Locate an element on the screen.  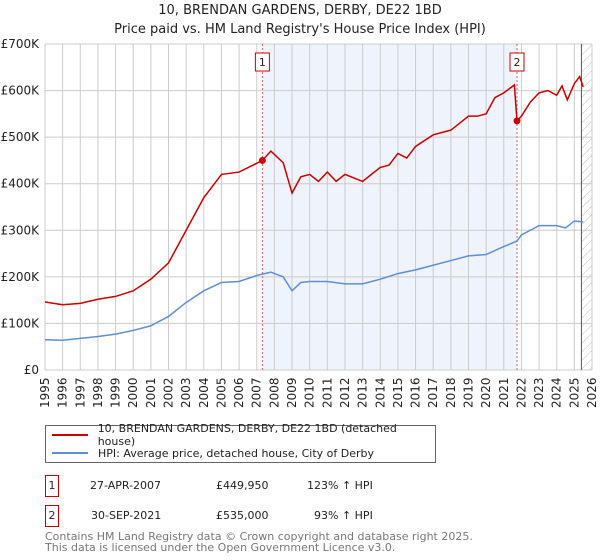
x-tick-label: 2016 is located at coordinates (416, 392).